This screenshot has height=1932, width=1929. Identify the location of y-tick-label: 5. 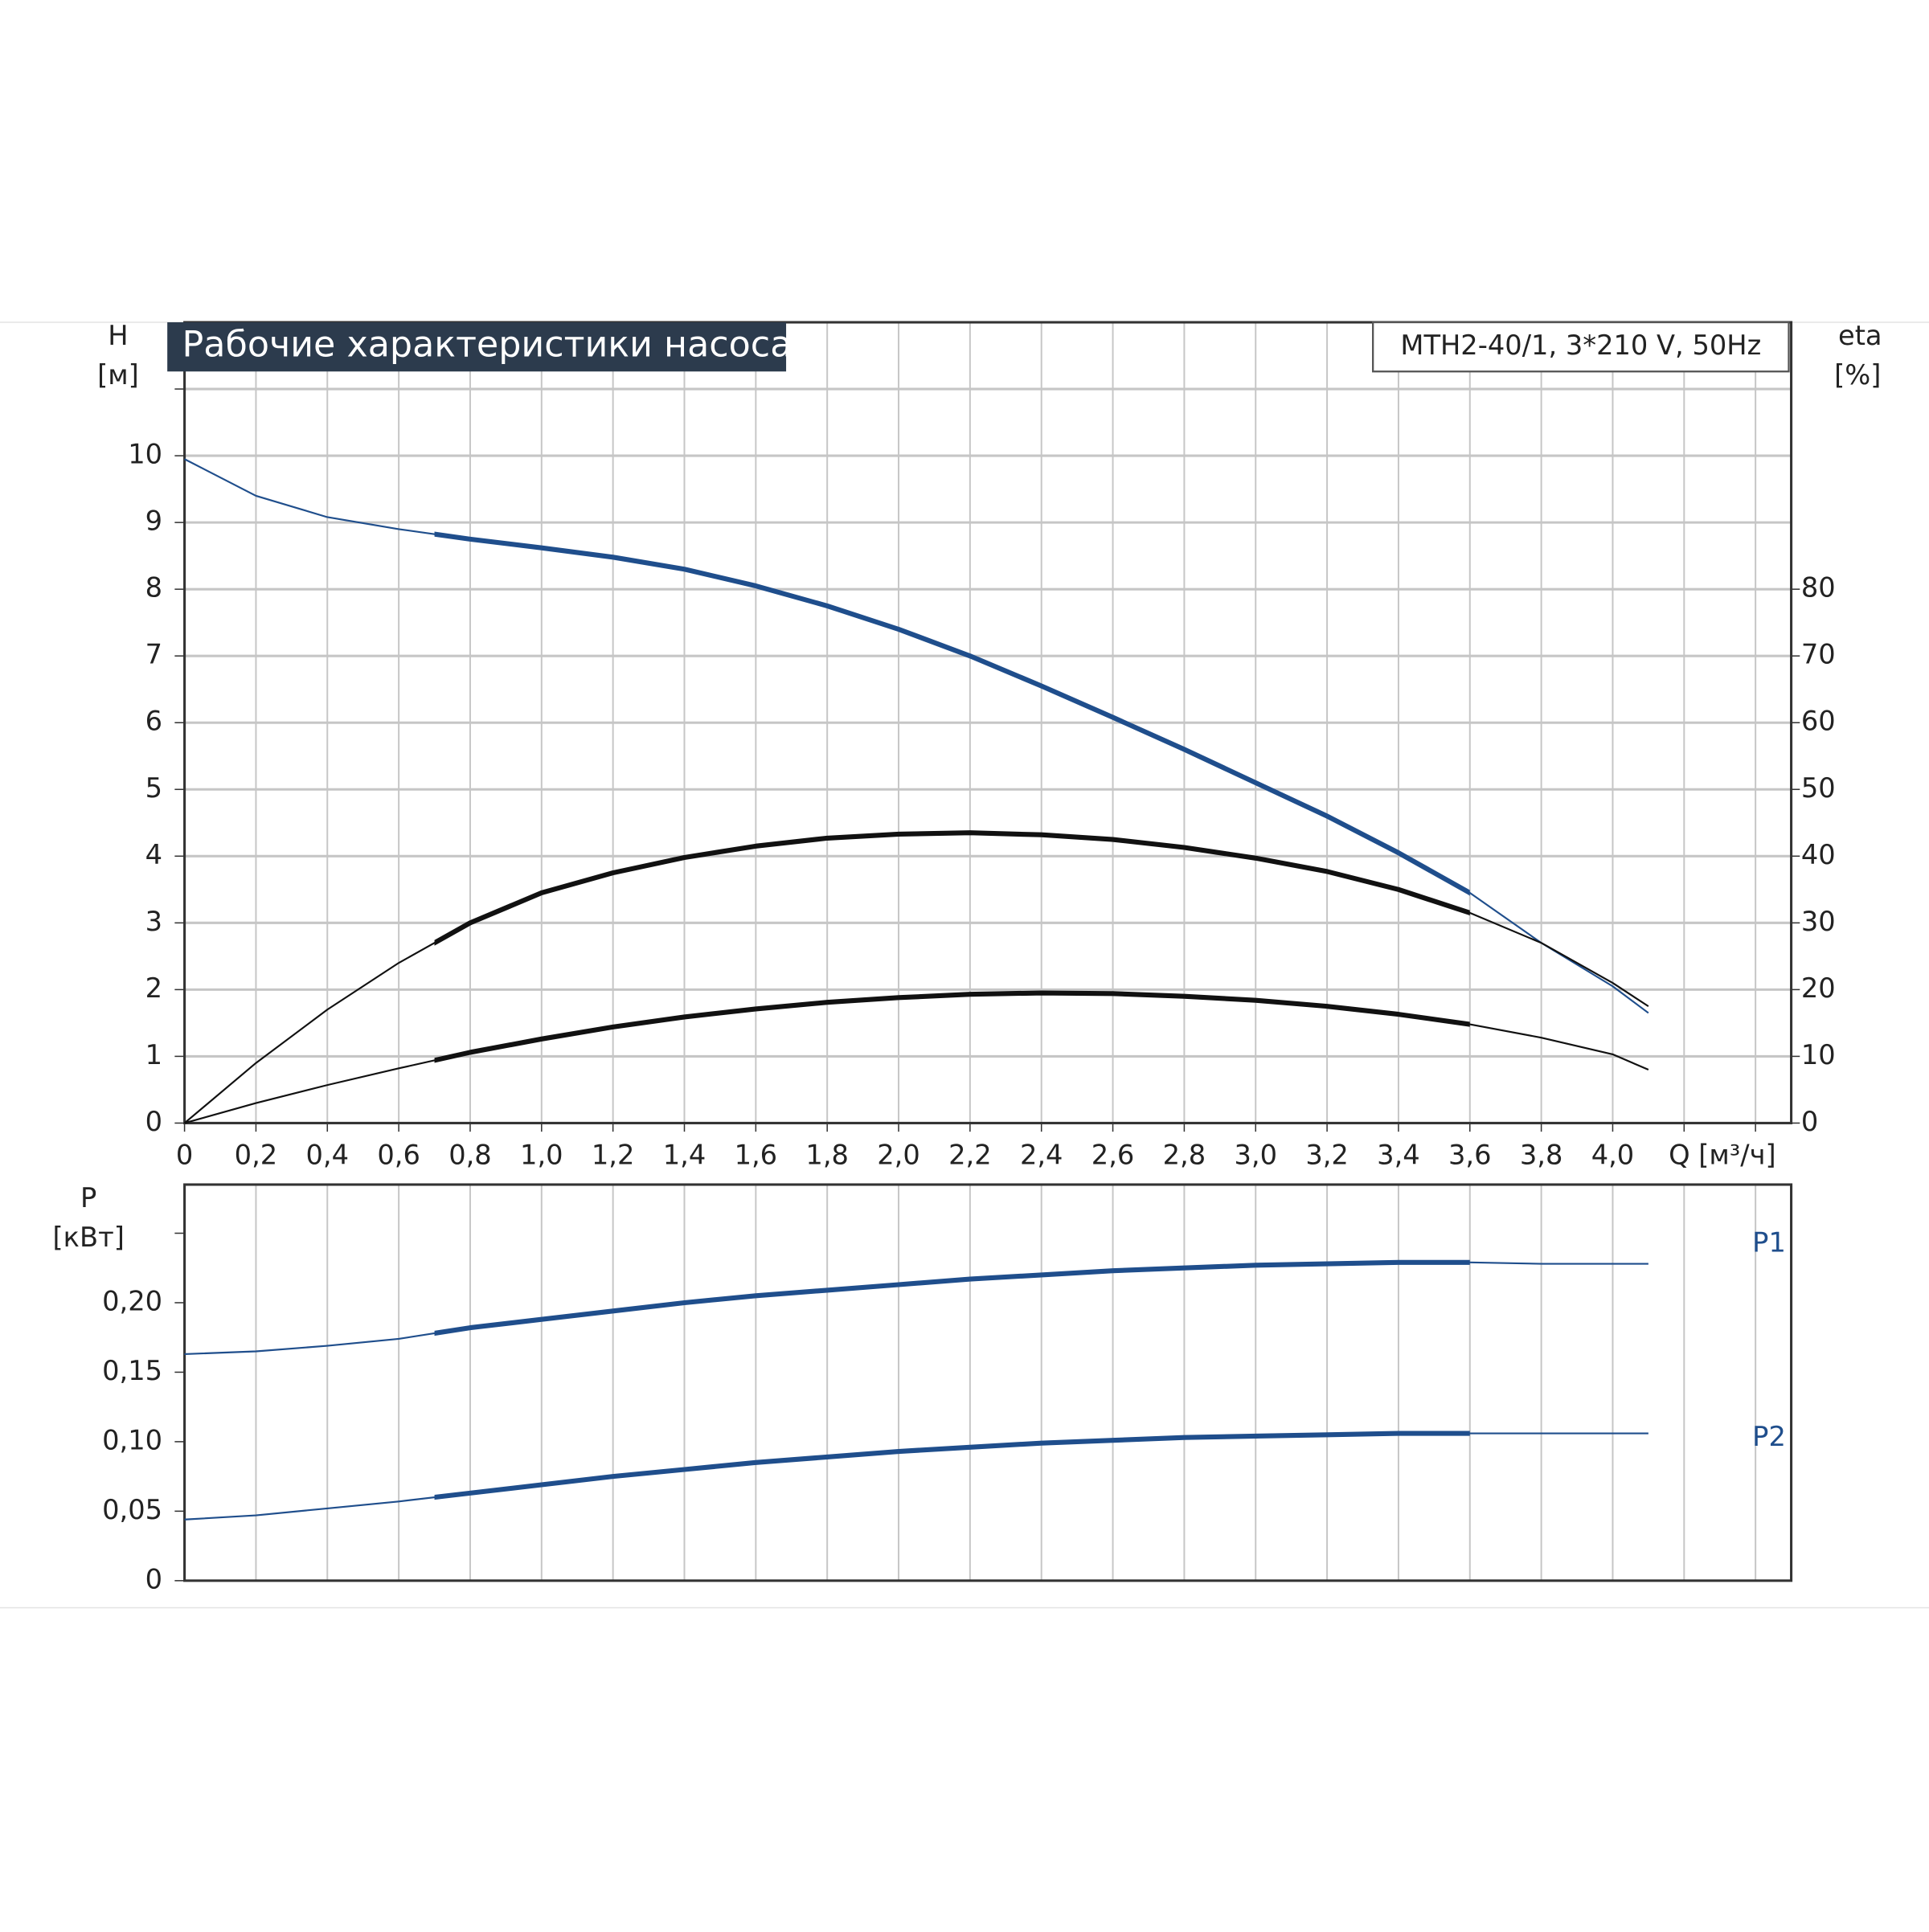
(153, 788).